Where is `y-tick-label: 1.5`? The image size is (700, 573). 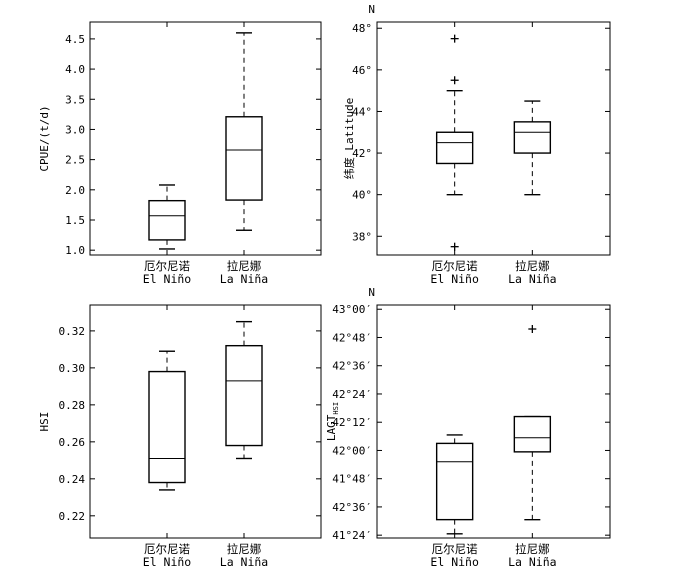
y-tick-label: 1.5 is located at coordinates (75, 220).